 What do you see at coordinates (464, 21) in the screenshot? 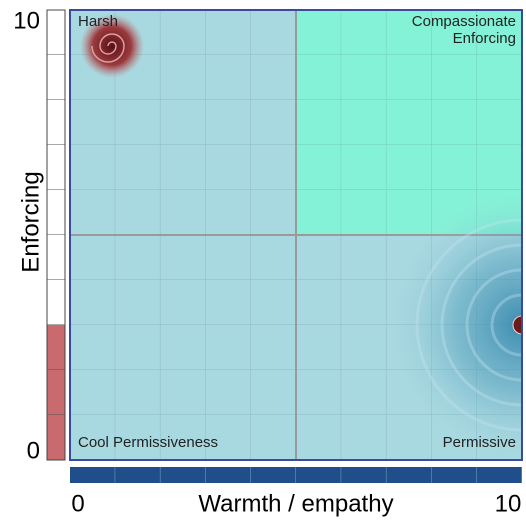
I see `quadrant-label: Compassionate` at bounding box center [464, 21].